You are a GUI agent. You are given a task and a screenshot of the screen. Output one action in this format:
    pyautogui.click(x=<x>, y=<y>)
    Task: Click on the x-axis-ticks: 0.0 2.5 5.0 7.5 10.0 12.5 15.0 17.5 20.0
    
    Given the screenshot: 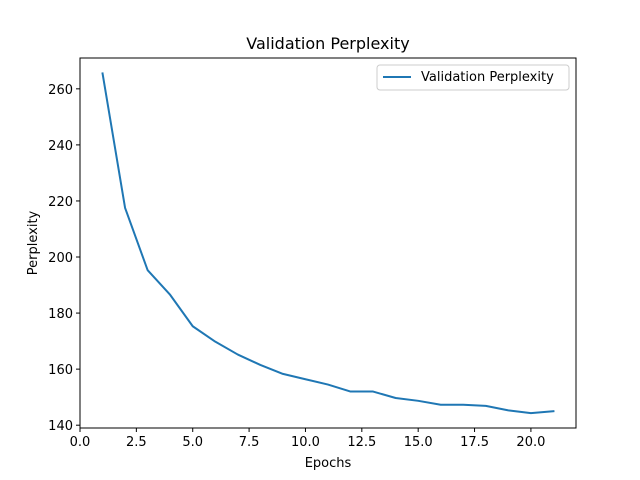 What is the action you would take?
    pyautogui.click(x=307, y=439)
    